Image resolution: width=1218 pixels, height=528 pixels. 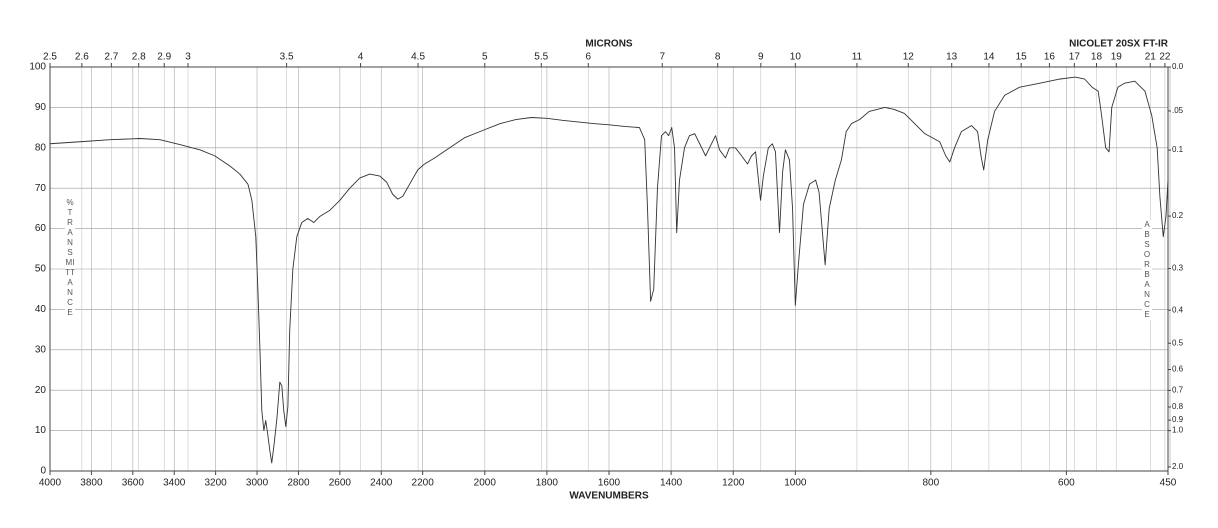 I want to click on x-tick-label: 3000, so click(x=257, y=483).